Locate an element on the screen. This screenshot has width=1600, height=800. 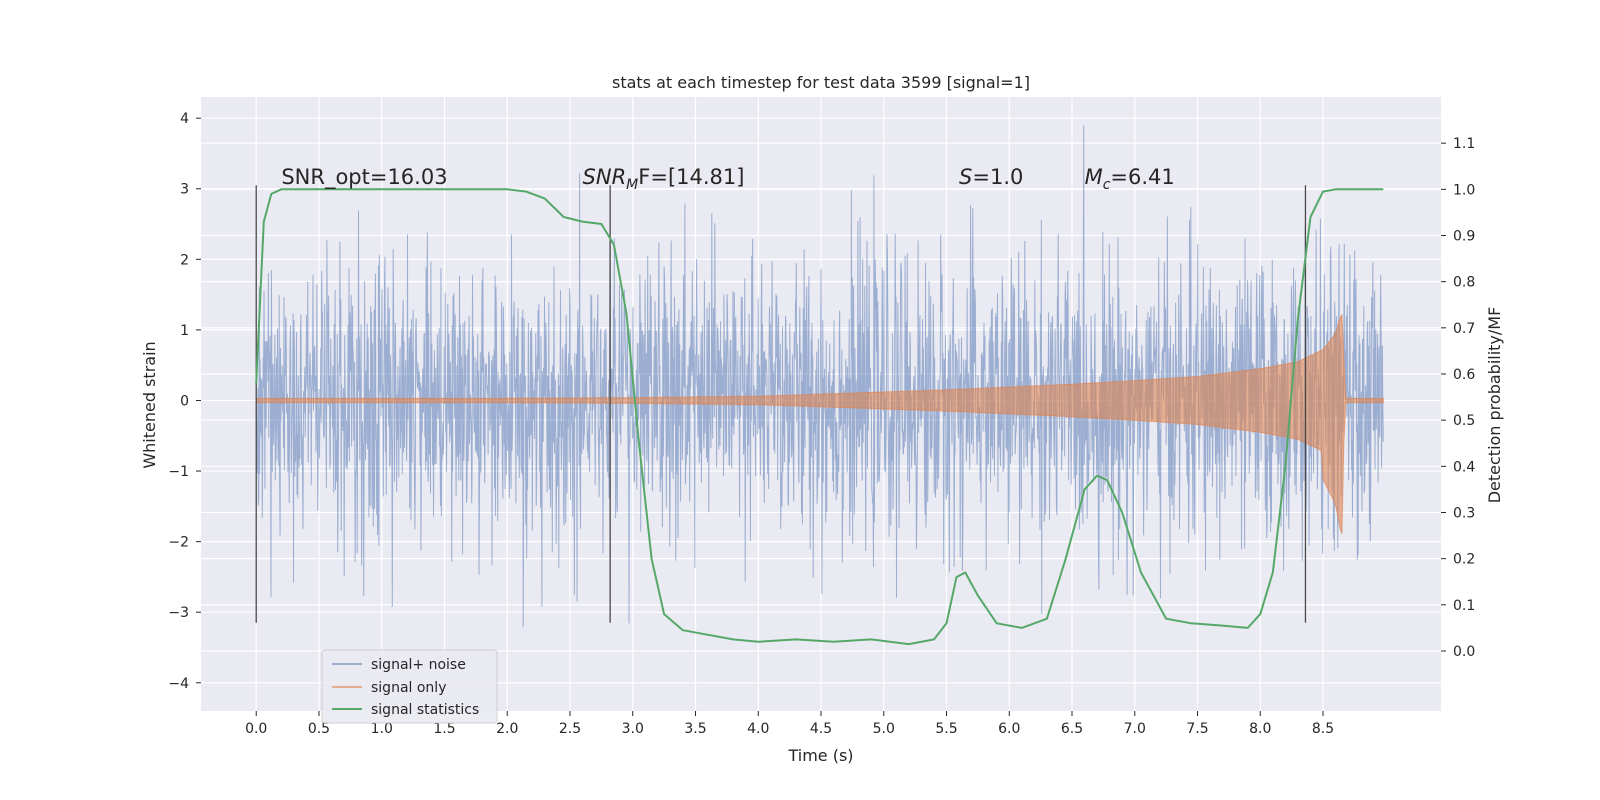
y-axis-ticks: 4 3 2 1 0 −1 −2 −3 −4 is located at coordinates (184, 401).